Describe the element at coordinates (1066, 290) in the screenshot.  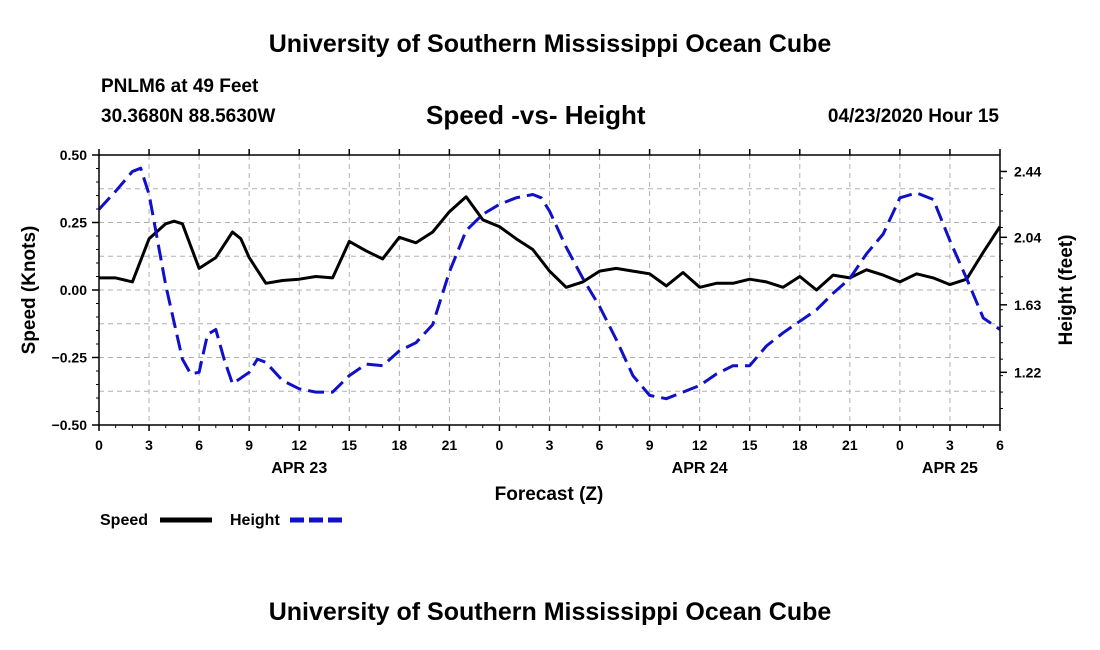
I see `y2-axis-label: Height (feet)` at that location.